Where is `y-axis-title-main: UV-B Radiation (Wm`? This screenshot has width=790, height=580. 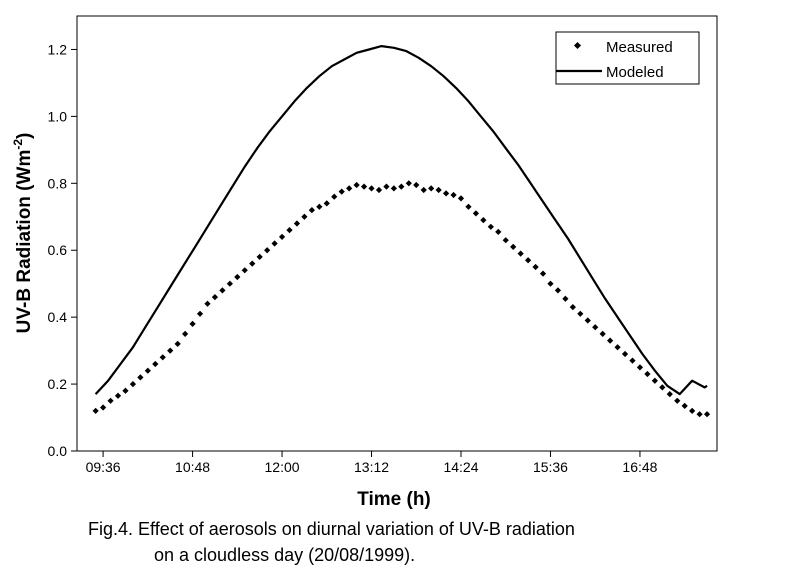 y-axis-title-main: UV-B Radiation (Wm is located at coordinates (24, 242).